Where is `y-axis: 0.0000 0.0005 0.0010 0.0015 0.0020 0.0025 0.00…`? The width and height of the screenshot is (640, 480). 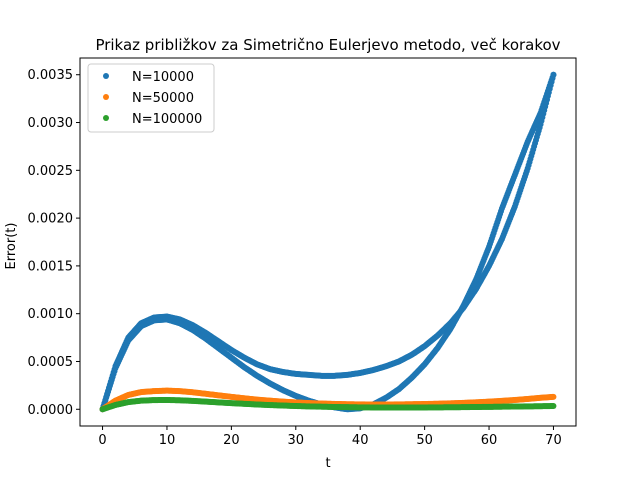
y-axis: 0.0000 0.0005 0.0010 0.0015 0.0020 0.0025 0.00… is located at coordinates (54, 243).